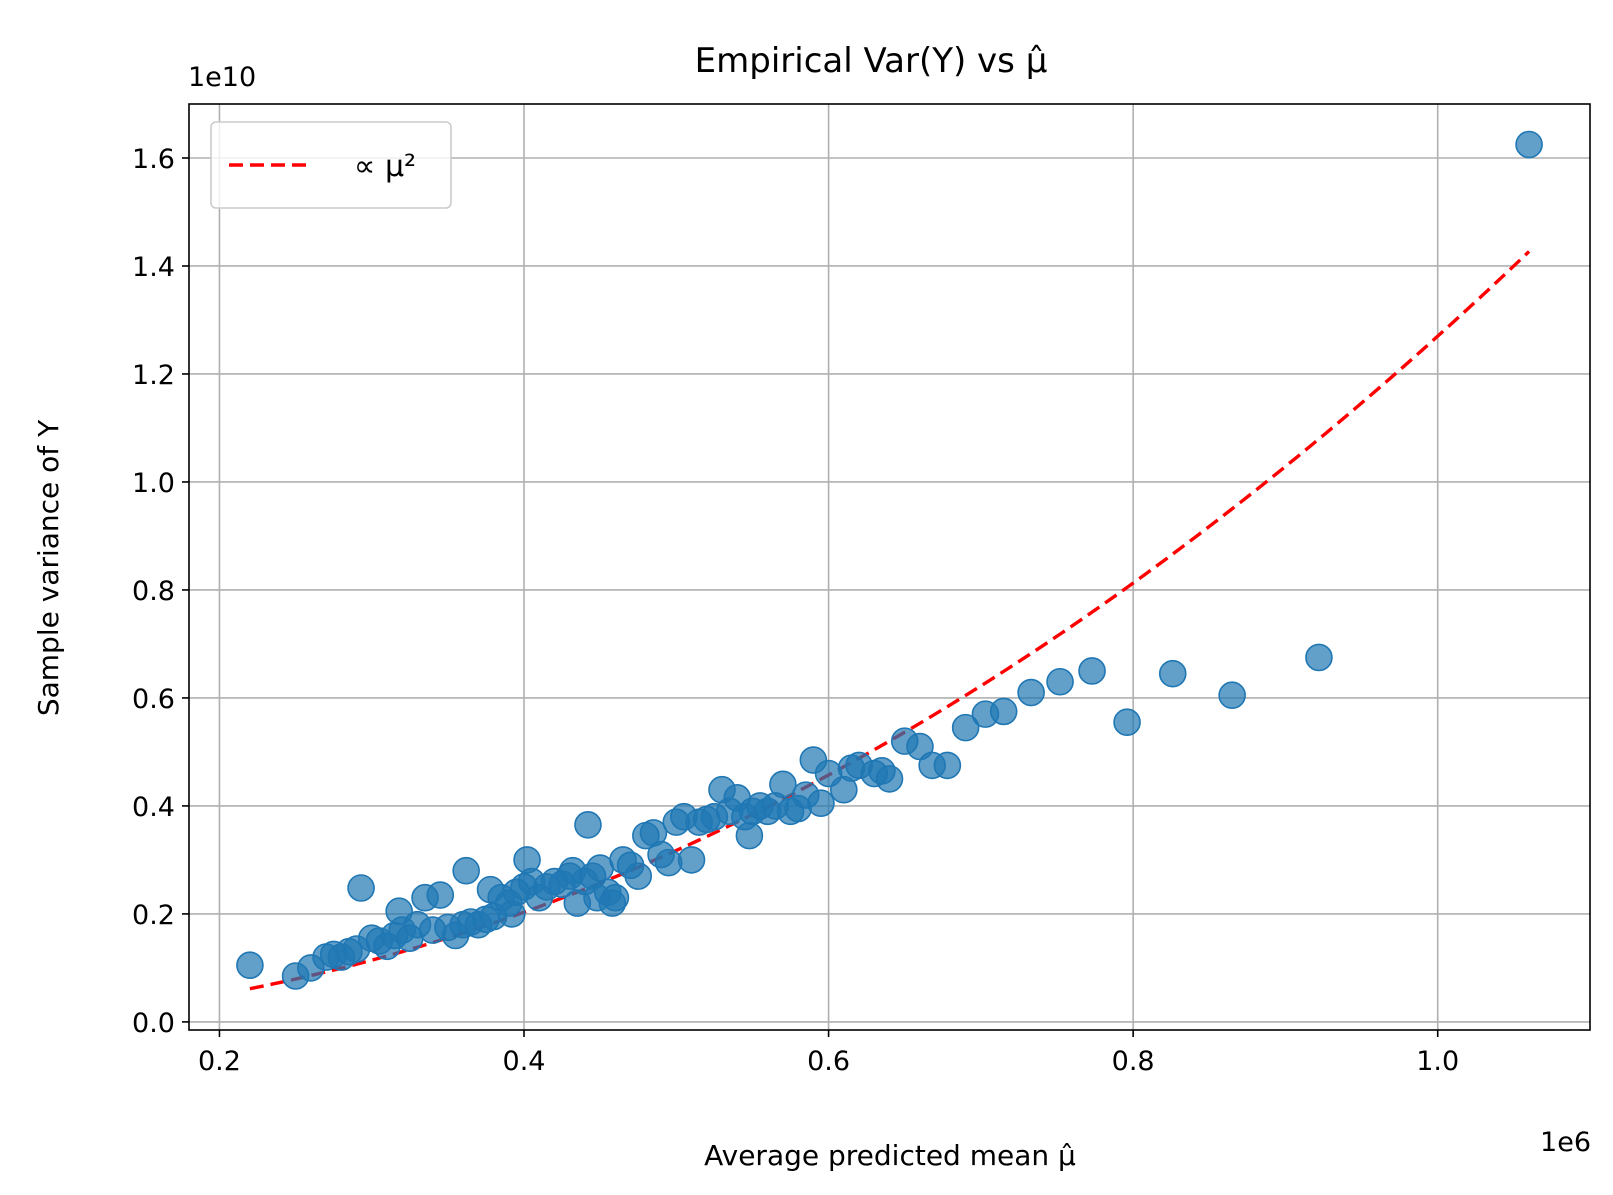  What do you see at coordinates (153, 1023) in the screenshot?
I see `y-tick-label: 0.0` at bounding box center [153, 1023].